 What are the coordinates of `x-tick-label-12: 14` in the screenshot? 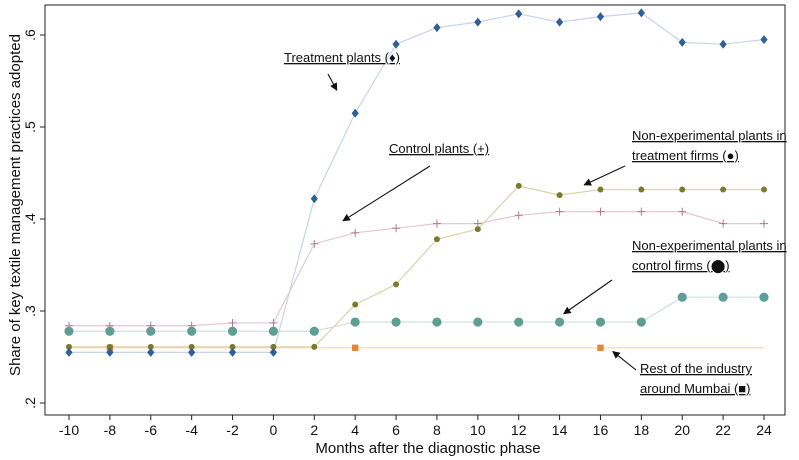 It's located at (560, 430).